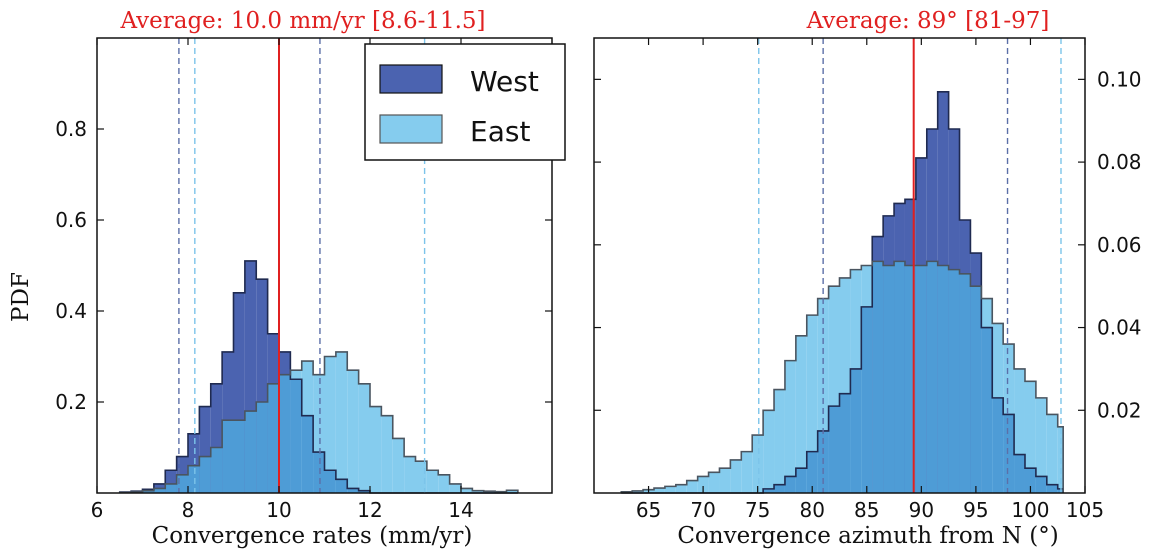 Image resolution: width=1155 pixels, height=550 pixels. Describe the element at coordinates (71, 129) in the screenshot. I see `left-y-tick-label: 0.8` at that location.